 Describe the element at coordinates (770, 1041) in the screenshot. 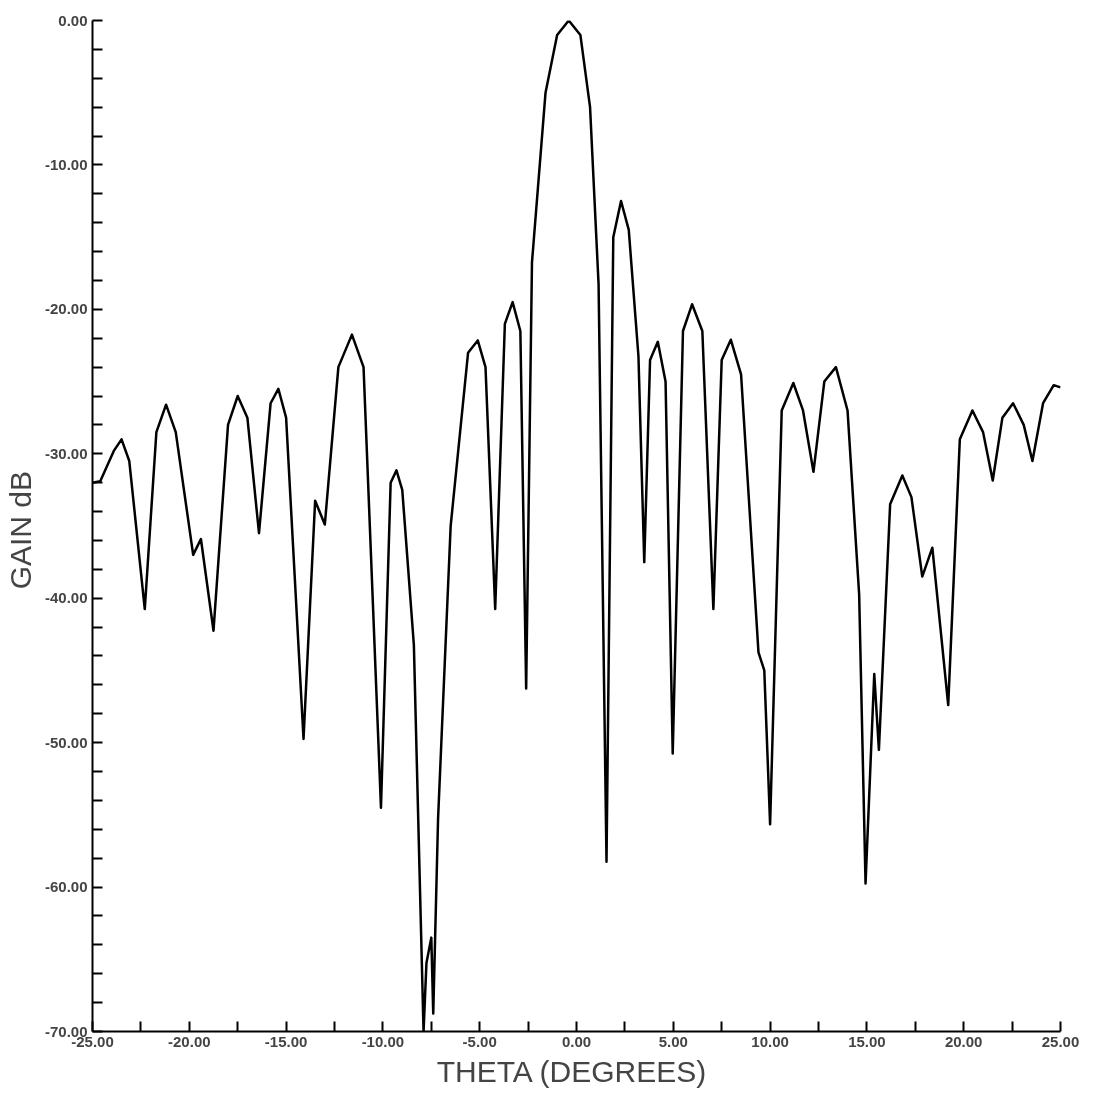

I see `x-tick-label: 10.00` at that location.